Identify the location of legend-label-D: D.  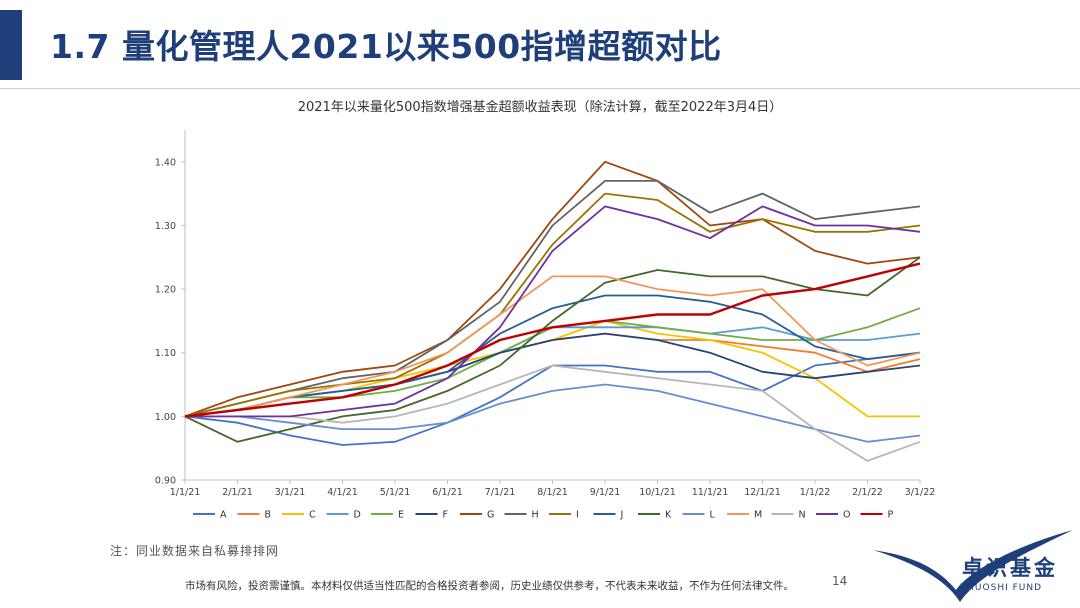
(357, 515).